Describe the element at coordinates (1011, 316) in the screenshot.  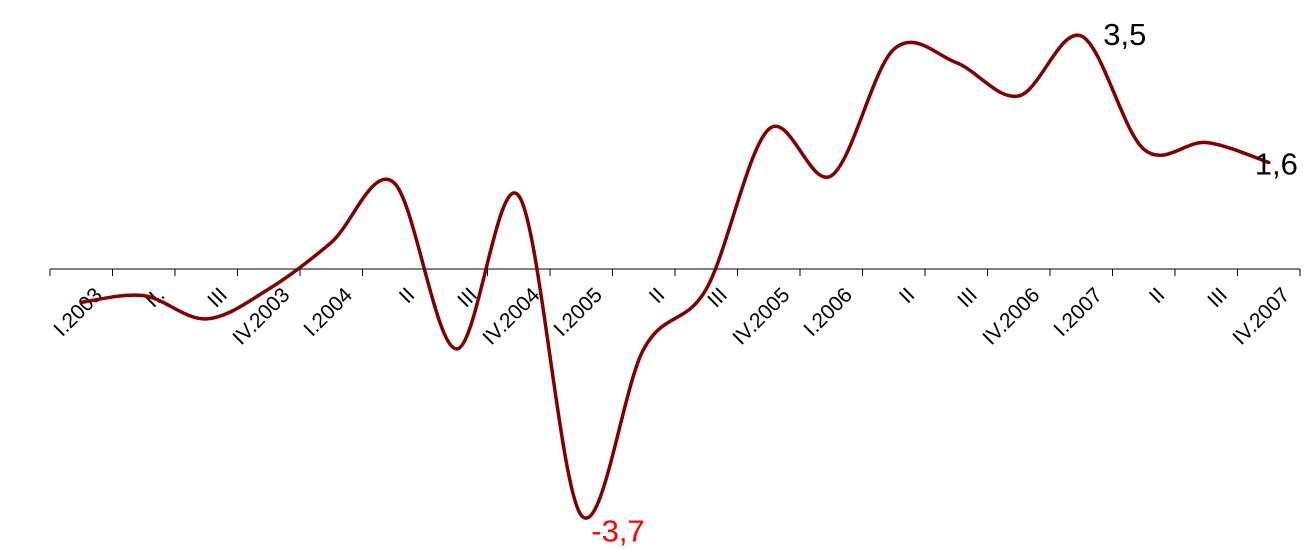
I see `x-tick-label: IV.2006` at that location.